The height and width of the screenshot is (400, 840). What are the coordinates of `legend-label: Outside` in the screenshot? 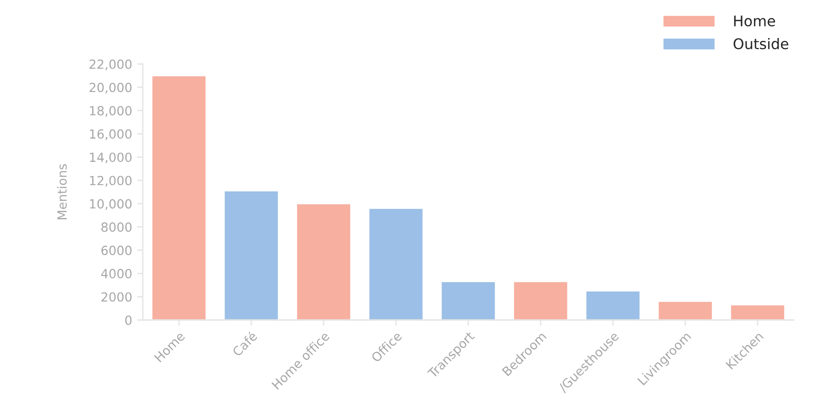 It's located at (761, 44).